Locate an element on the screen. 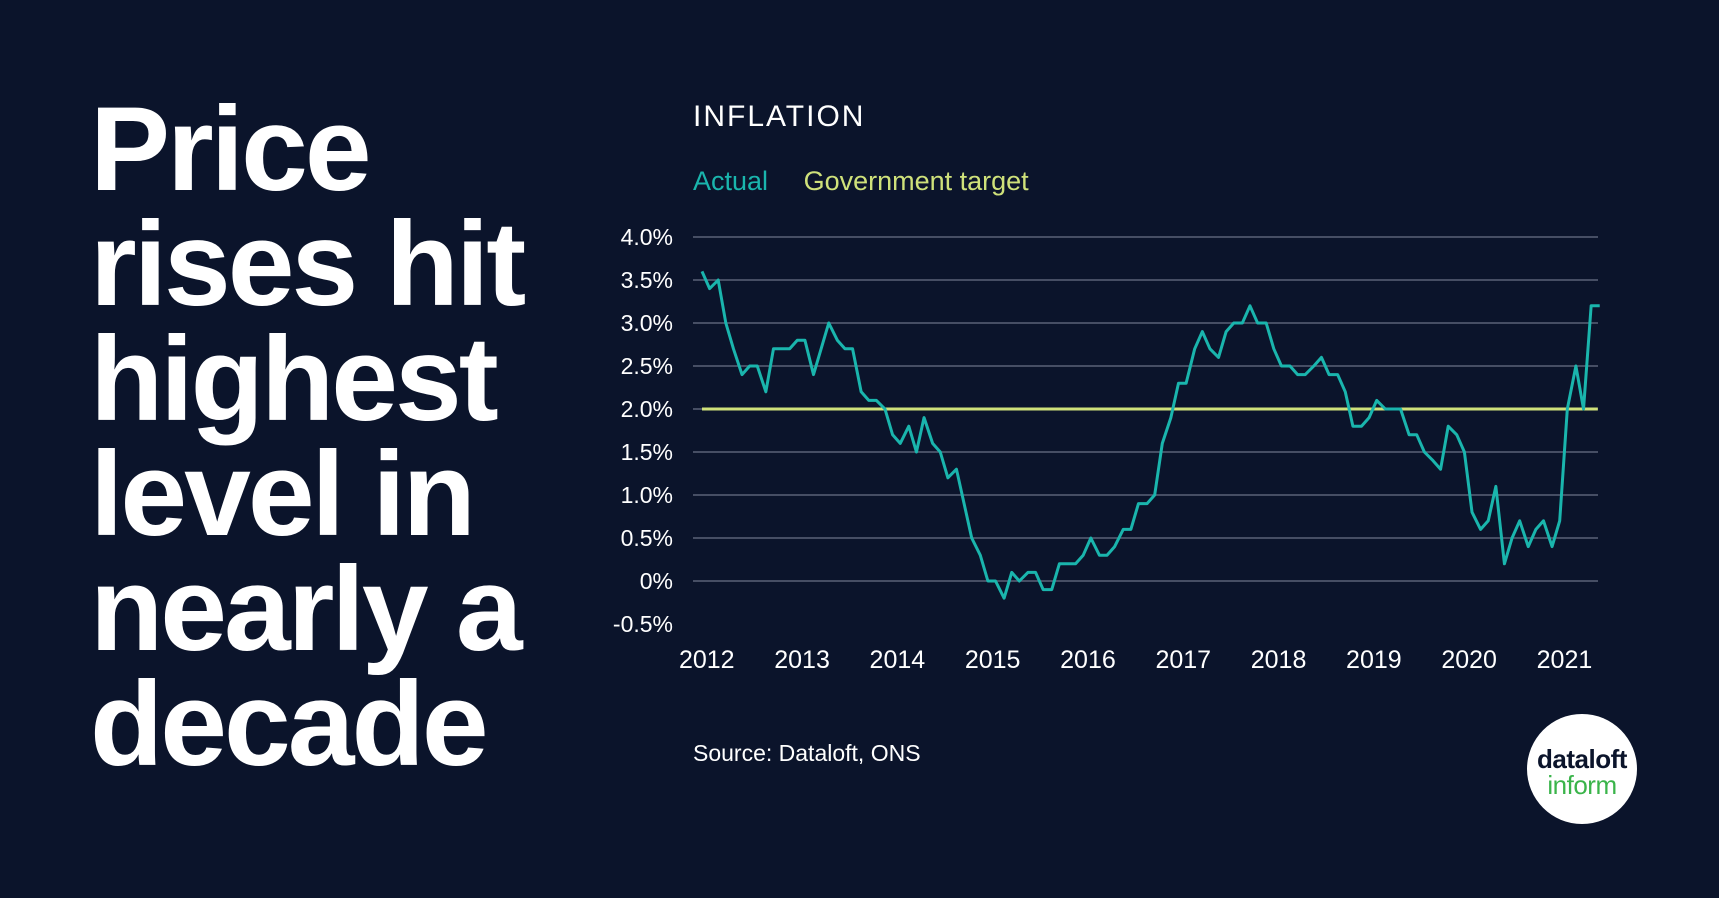 Image resolution: width=1719 pixels, height=898 pixels. y-tick-label: 3.5% is located at coordinates (647, 280).